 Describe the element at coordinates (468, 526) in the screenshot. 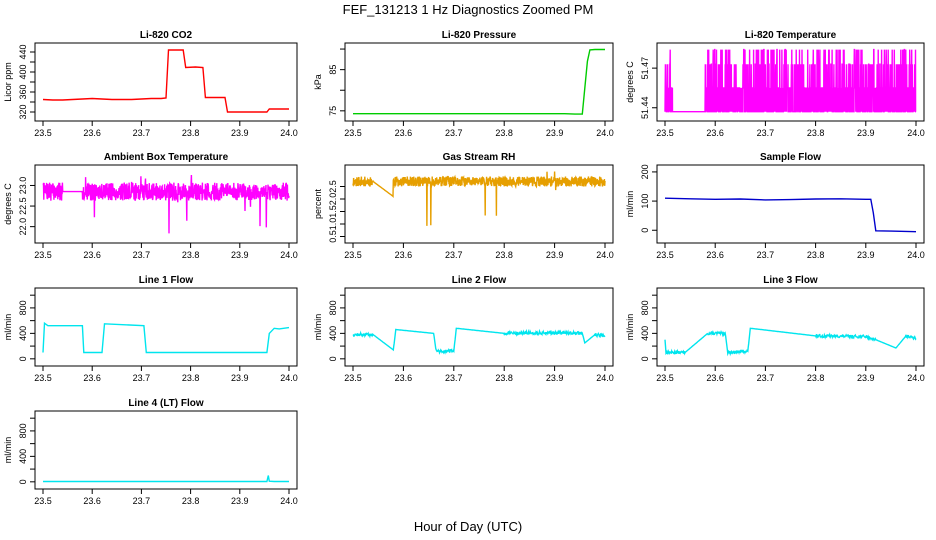

I see `figure-xlabel: Hour of Day (UTC)` at that location.